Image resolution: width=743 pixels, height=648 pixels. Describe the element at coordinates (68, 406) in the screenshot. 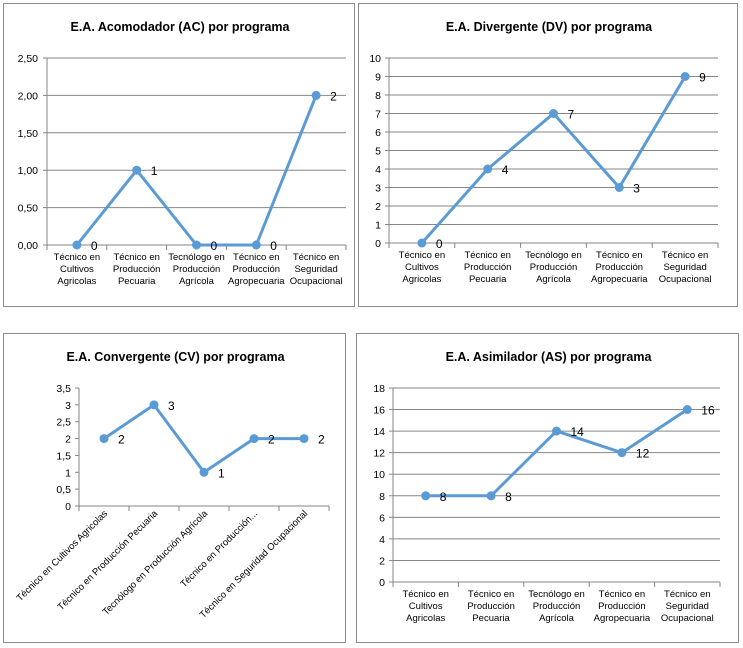

I see `y-tick-label: 3` at that location.